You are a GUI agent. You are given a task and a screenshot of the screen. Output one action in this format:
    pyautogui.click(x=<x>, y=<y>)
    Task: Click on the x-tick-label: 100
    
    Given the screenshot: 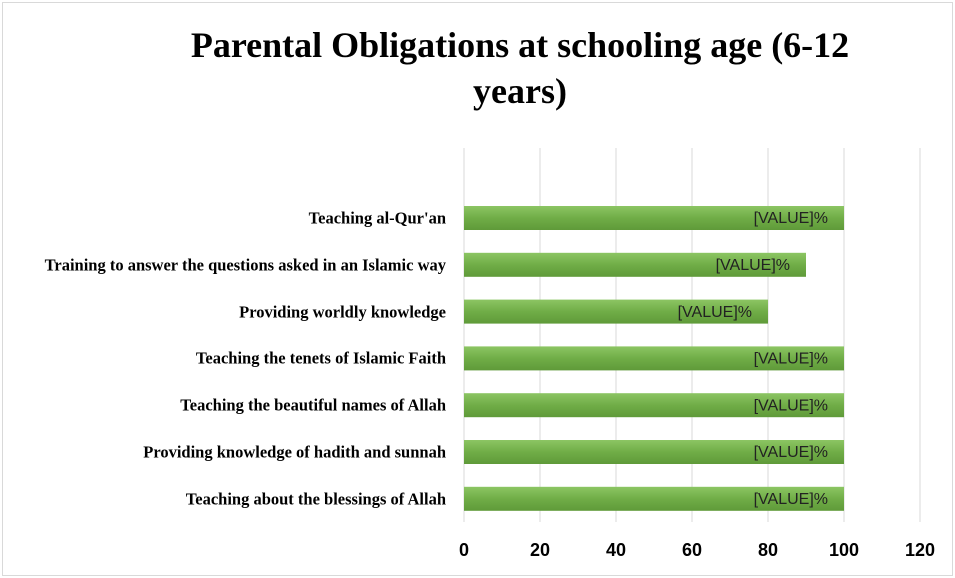 What is the action you would take?
    pyautogui.click(x=844, y=550)
    